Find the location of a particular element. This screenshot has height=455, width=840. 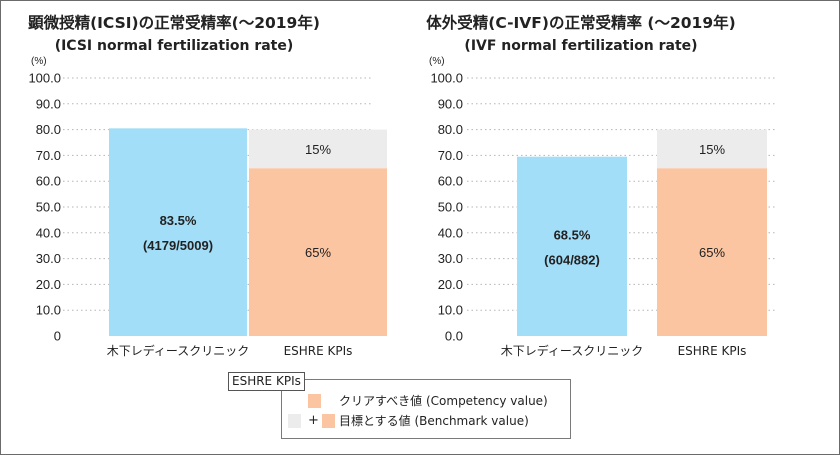

legend-tag: ESHRE KPIs is located at coordinates (266, 381).